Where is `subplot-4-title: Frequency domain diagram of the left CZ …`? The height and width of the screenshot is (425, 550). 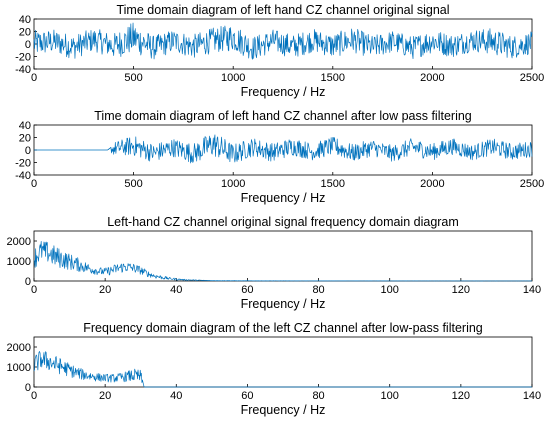 subplot-4-title: Frequency domain diagram of the left CZ … is located at coordinates (283, 328).